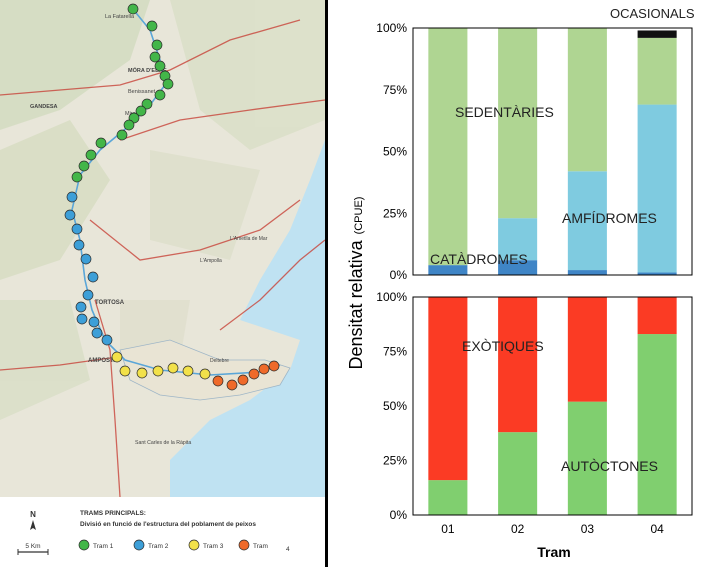 Image resolution: width=720 pixels, height=567 pixels. I want to click on legend-label: Tram 1, so click(103, 546).